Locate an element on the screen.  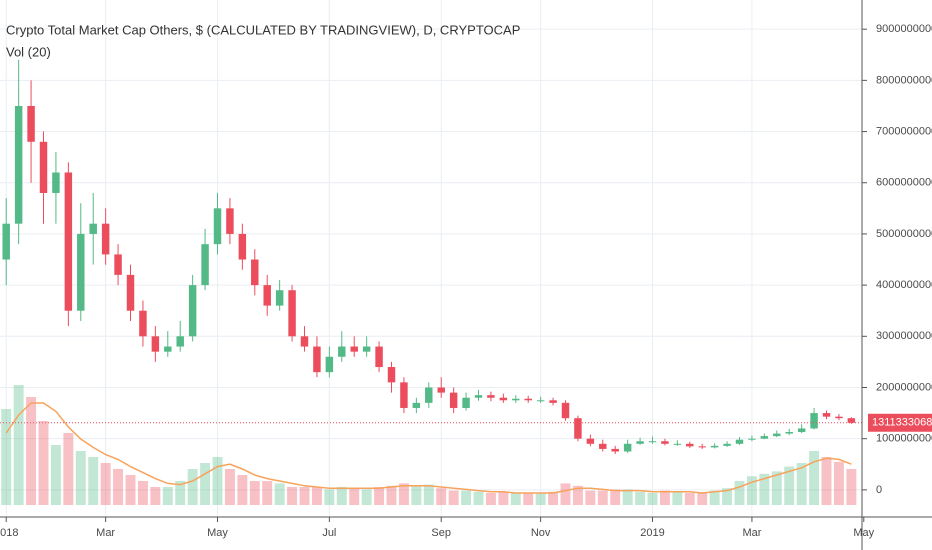
x-tick-label: Mar is located at coordinates (105, 533).